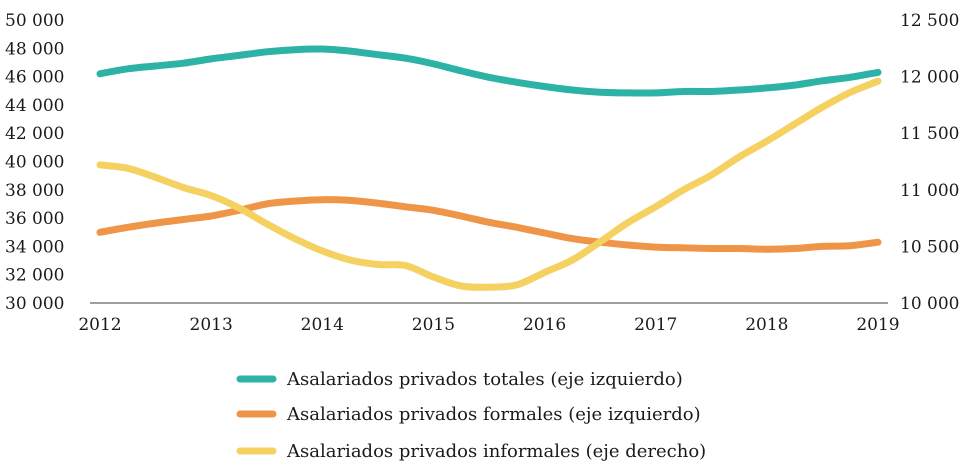  I want to click on left-y-tick-label: 30 000, so click(34, 304).